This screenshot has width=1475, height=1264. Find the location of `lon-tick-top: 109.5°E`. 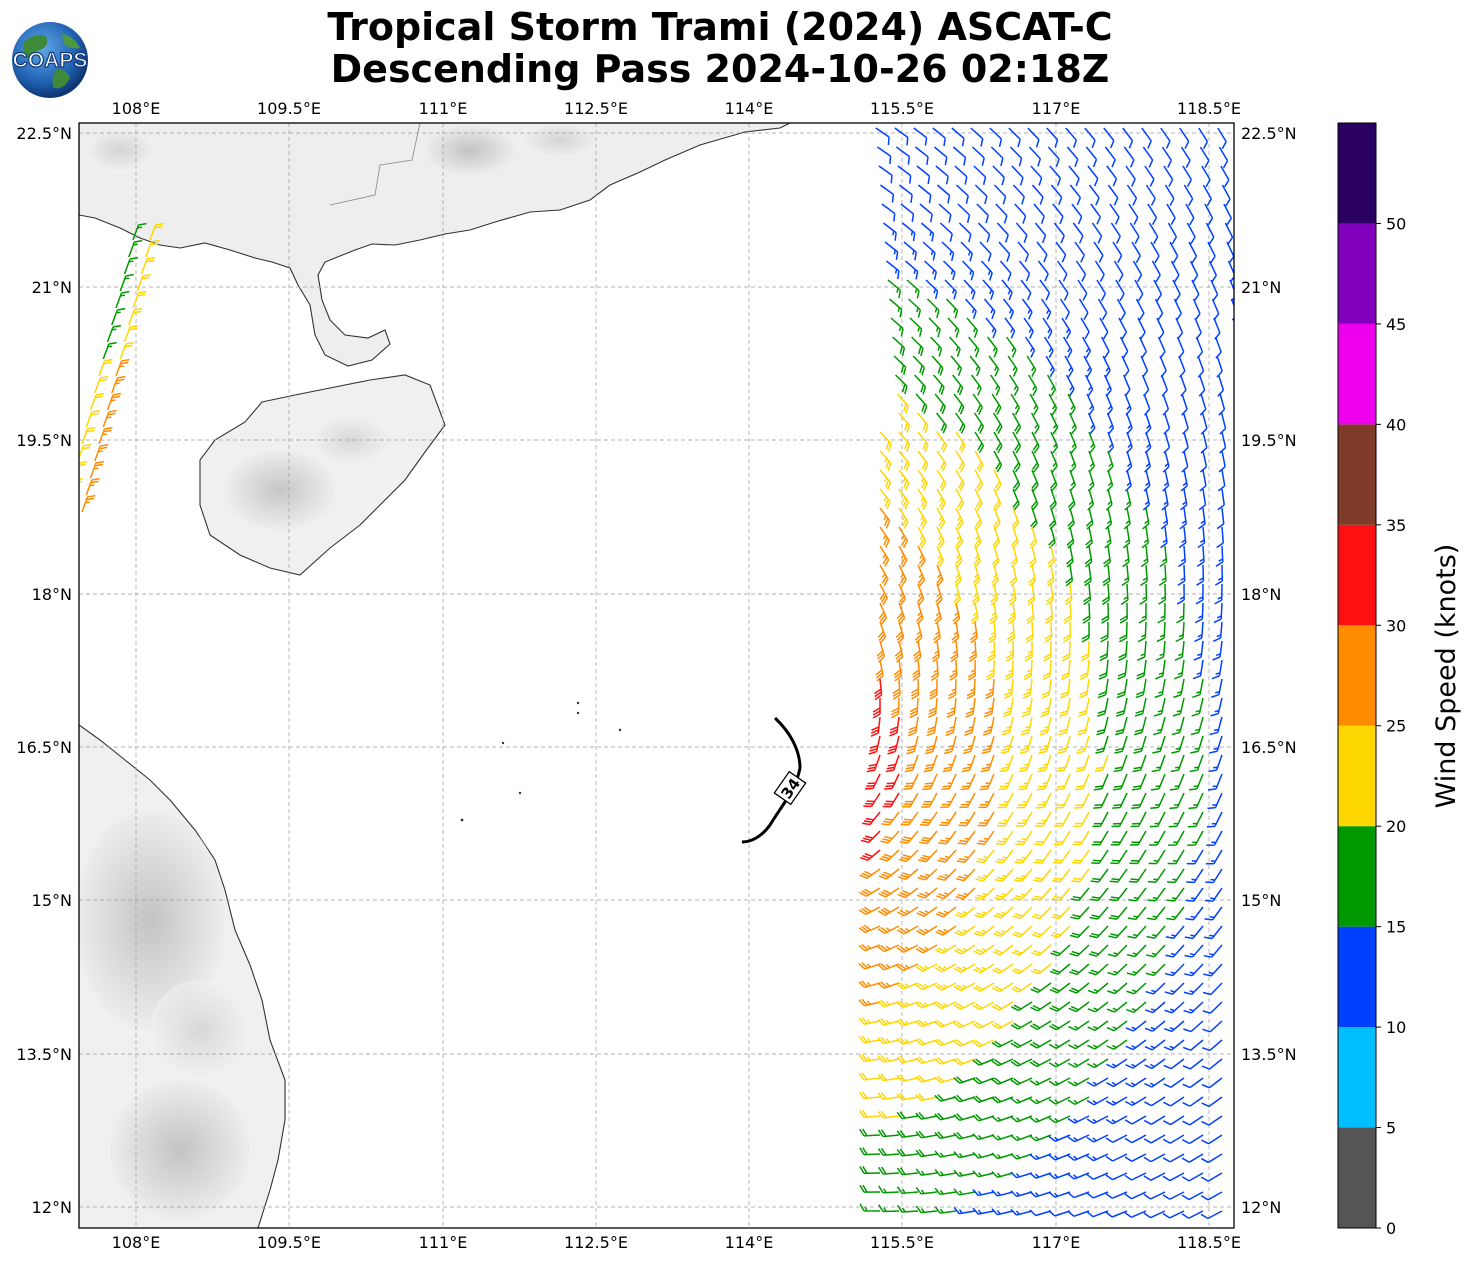

lon-tick-top: 109.5°E is located at coordinates (289, 108).